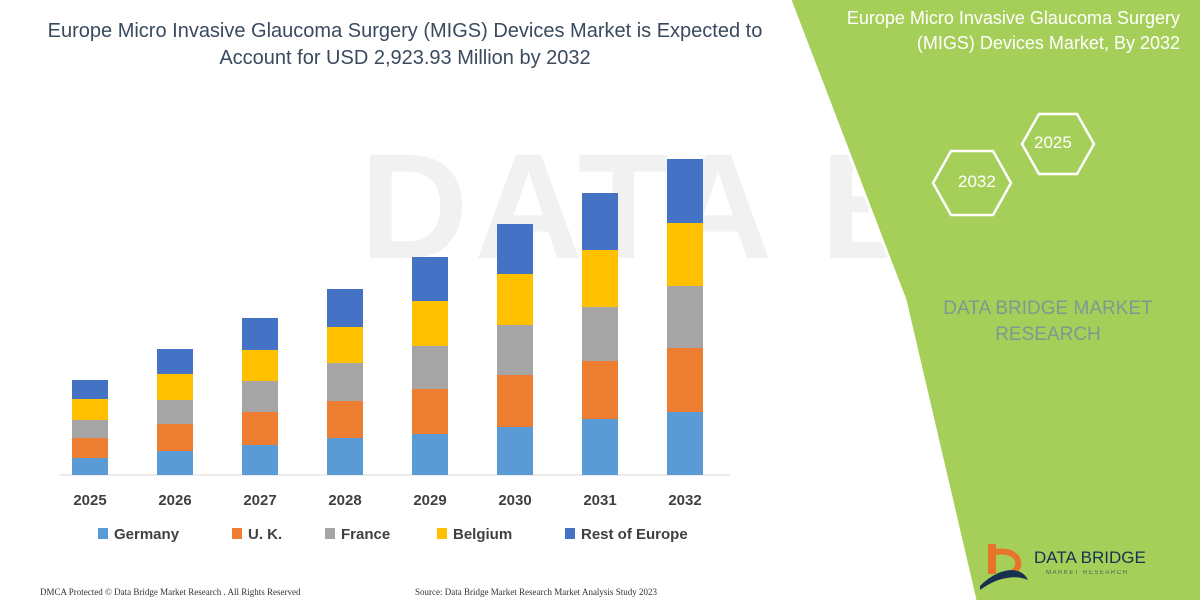 This screenshot has width=1200, height=600. What do you see at coordinates (175, 437) in the screenshot?
I see `bar-u-k-2026` at bounding box center [175, 437].